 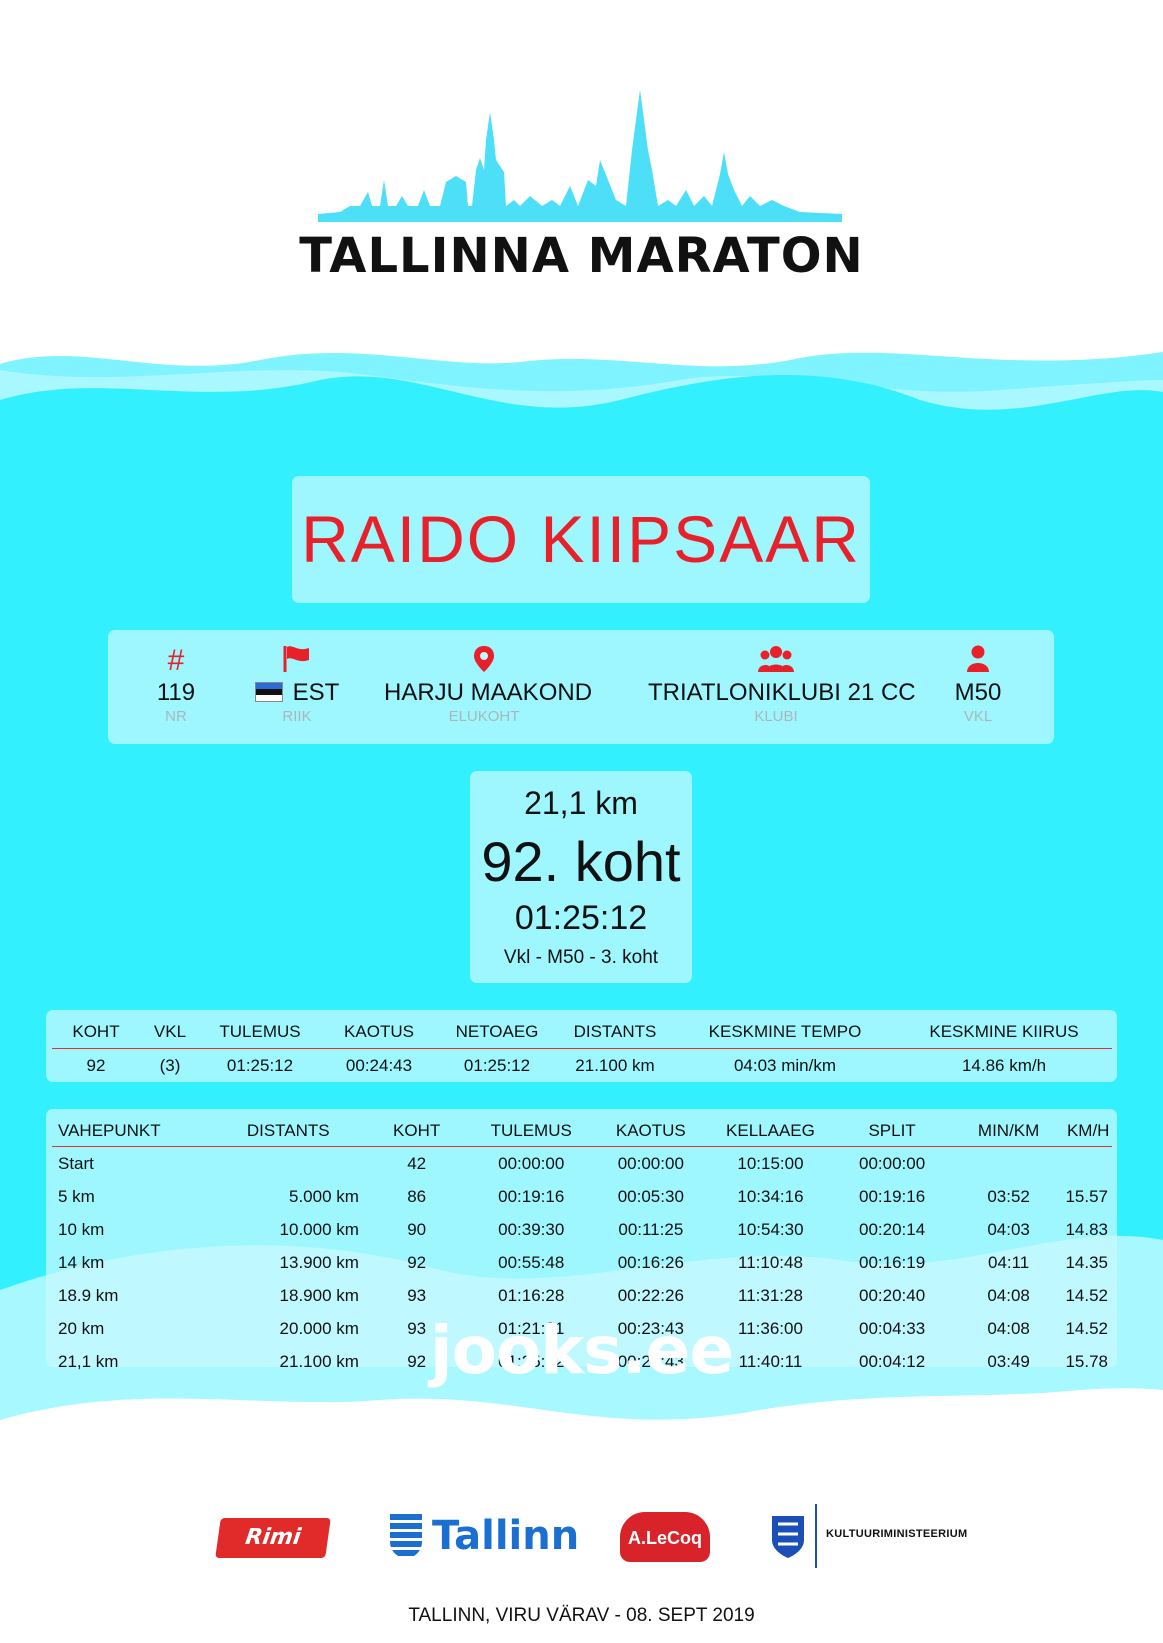 I want to click on splits-cell: 42, so click(x=417, y=1163).